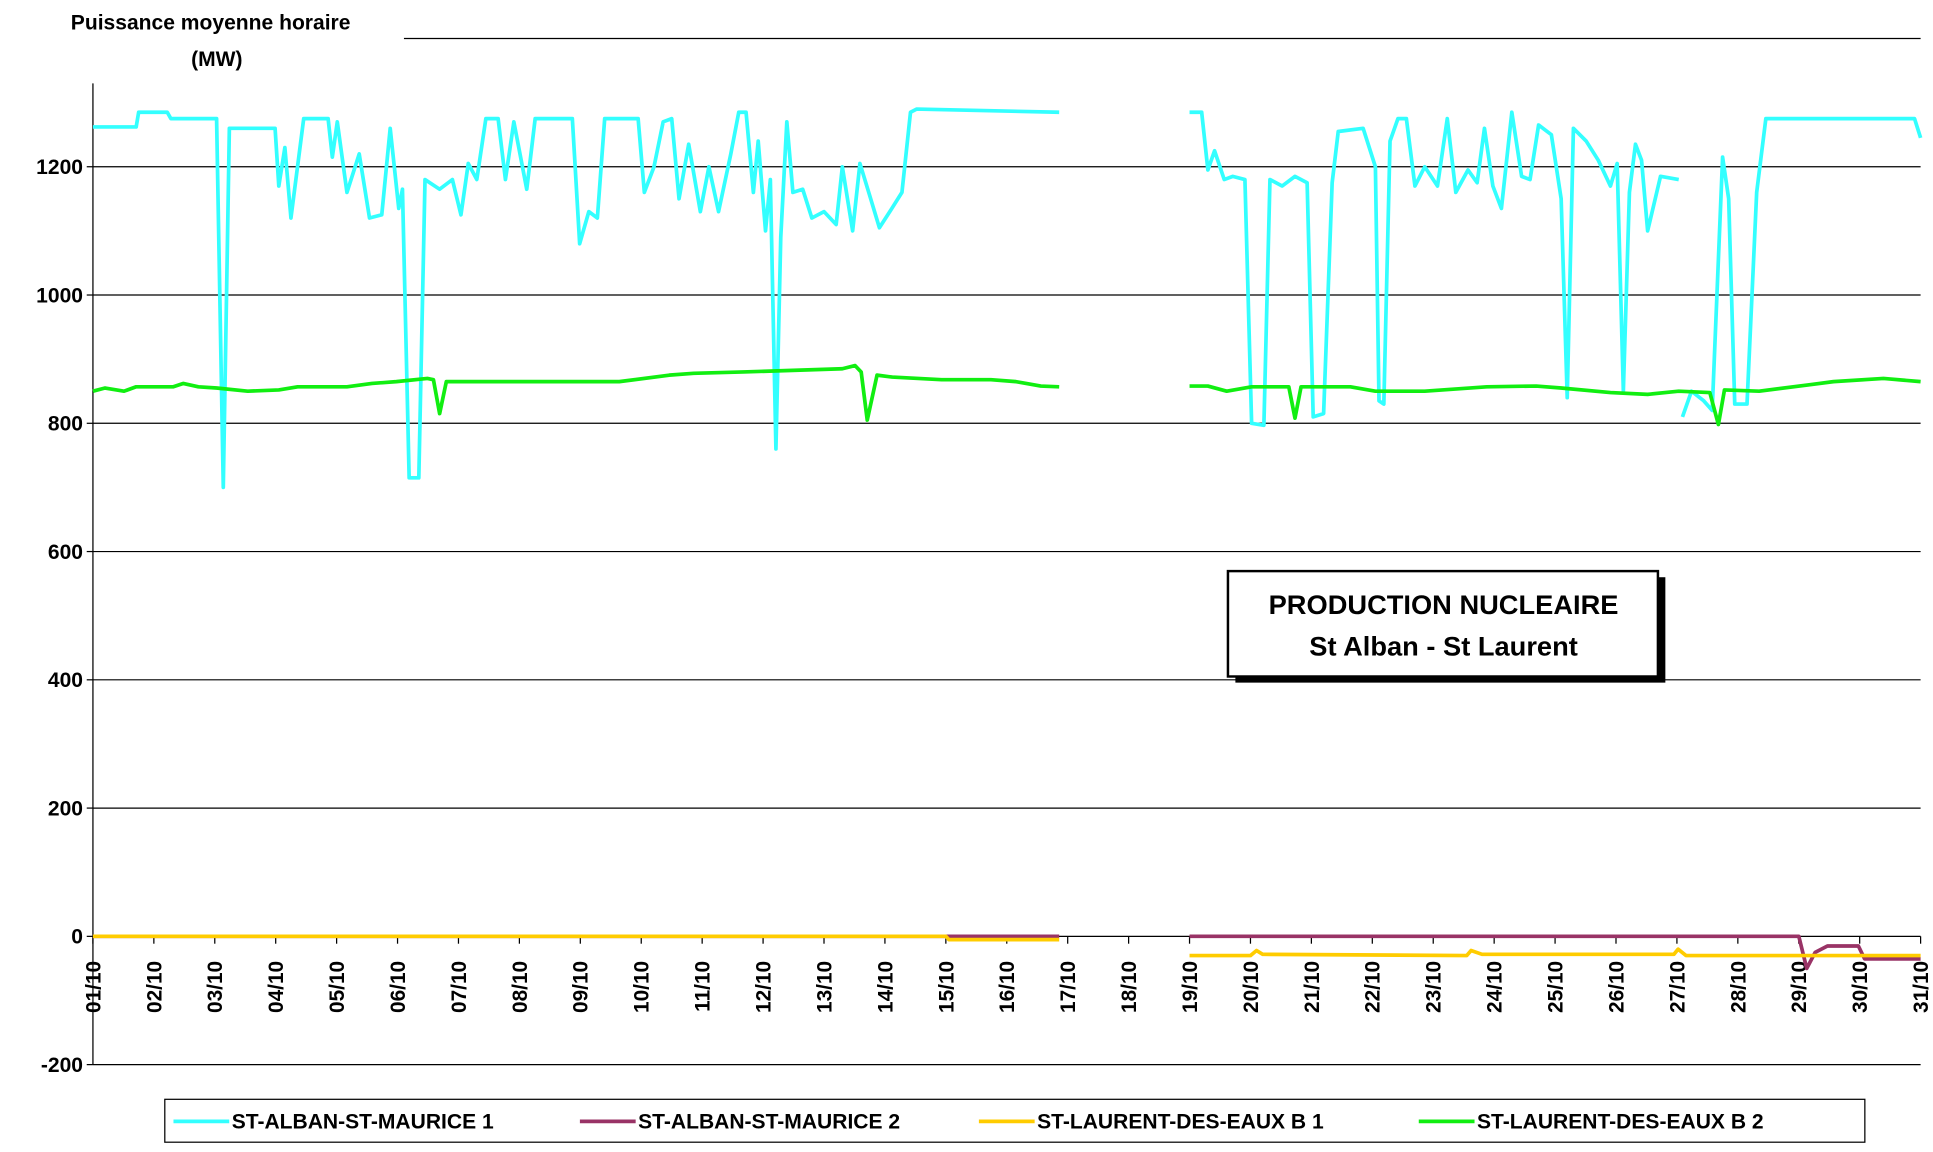  Describe the element at coordinates (1129, 987) in the screenshot. I see `x-tick-label: 18/10` at that location.